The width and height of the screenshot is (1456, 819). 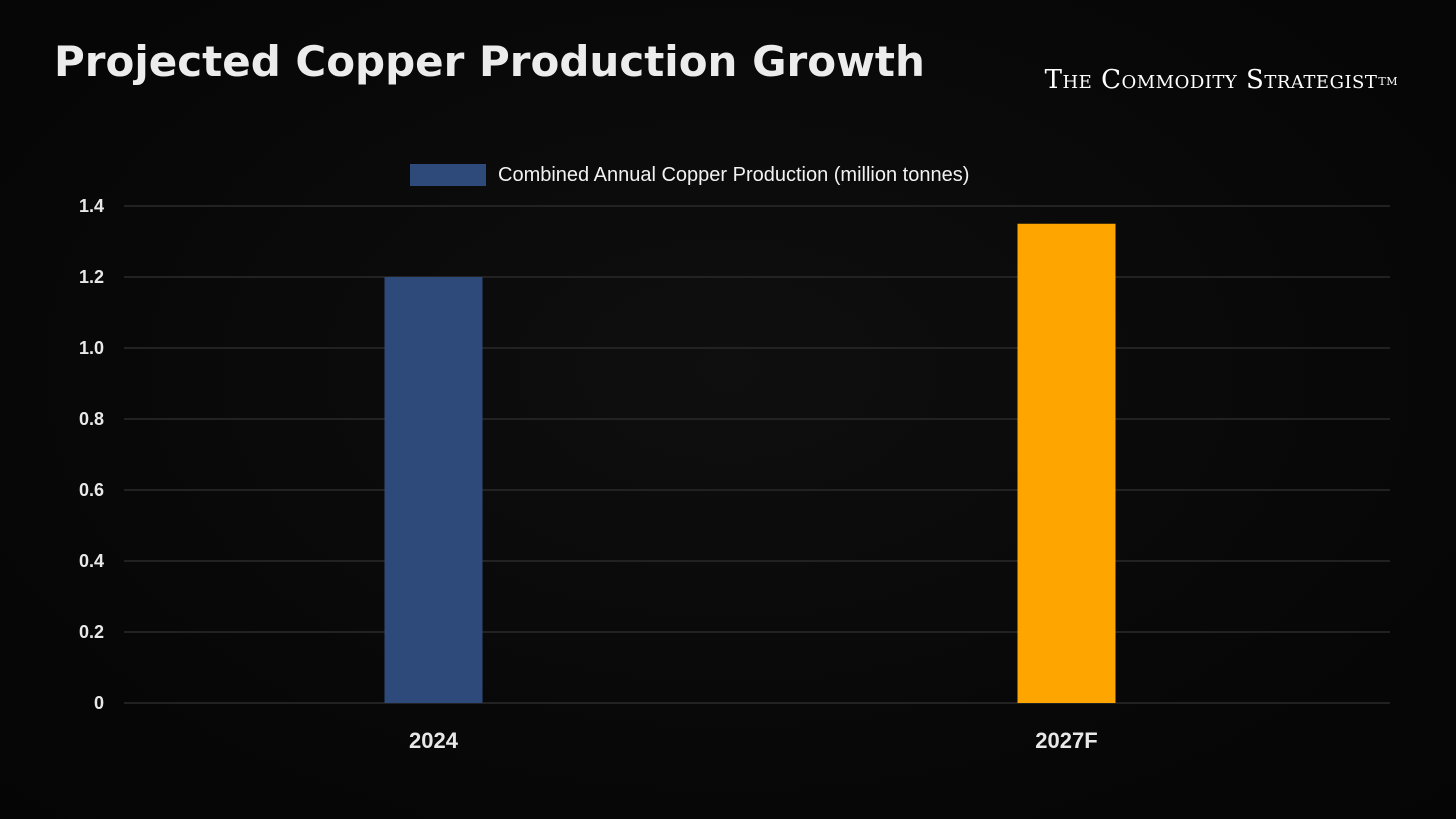 What do you see at coordinates (1211, 80) in the screenshot?
I see `brand-name: The Commodity Strategist` at bounding box center [1211, 80].